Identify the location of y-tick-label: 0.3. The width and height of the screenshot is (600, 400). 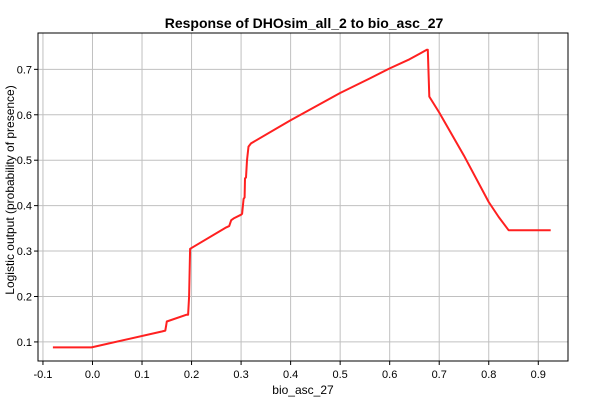
(24, 252).